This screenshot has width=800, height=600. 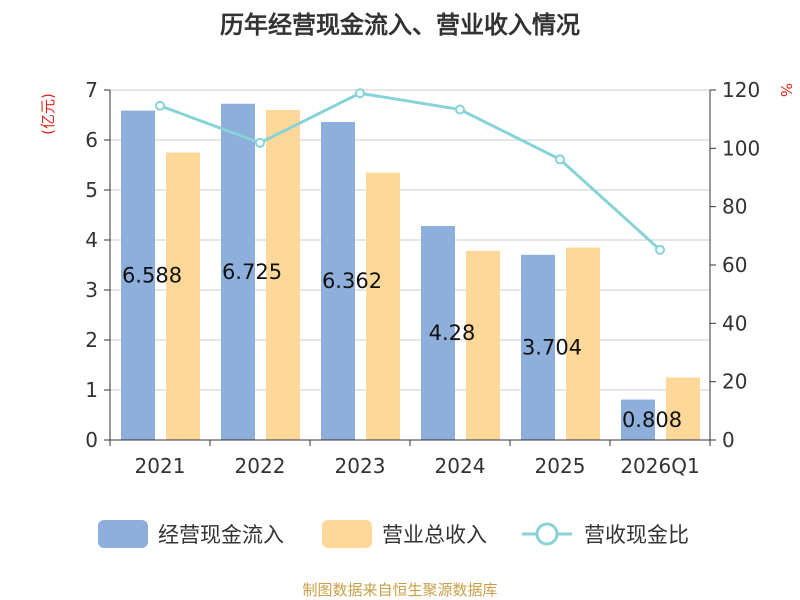 What do you see at coordinates (741, 90) in the screenshot?
I see `right-tick-label: 120` at bounding box center [741, 90].